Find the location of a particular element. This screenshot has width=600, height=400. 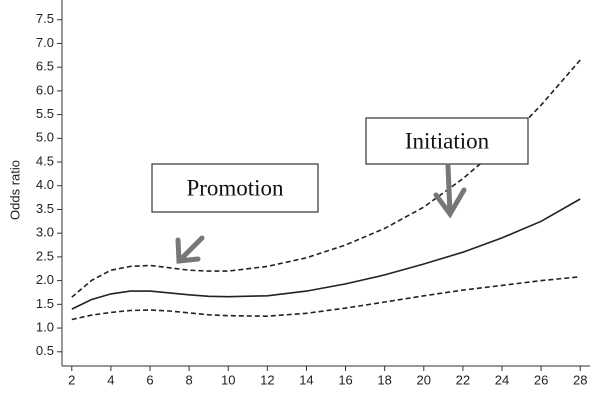

x-tick-label: 2 is located at coordinates (71, 379).